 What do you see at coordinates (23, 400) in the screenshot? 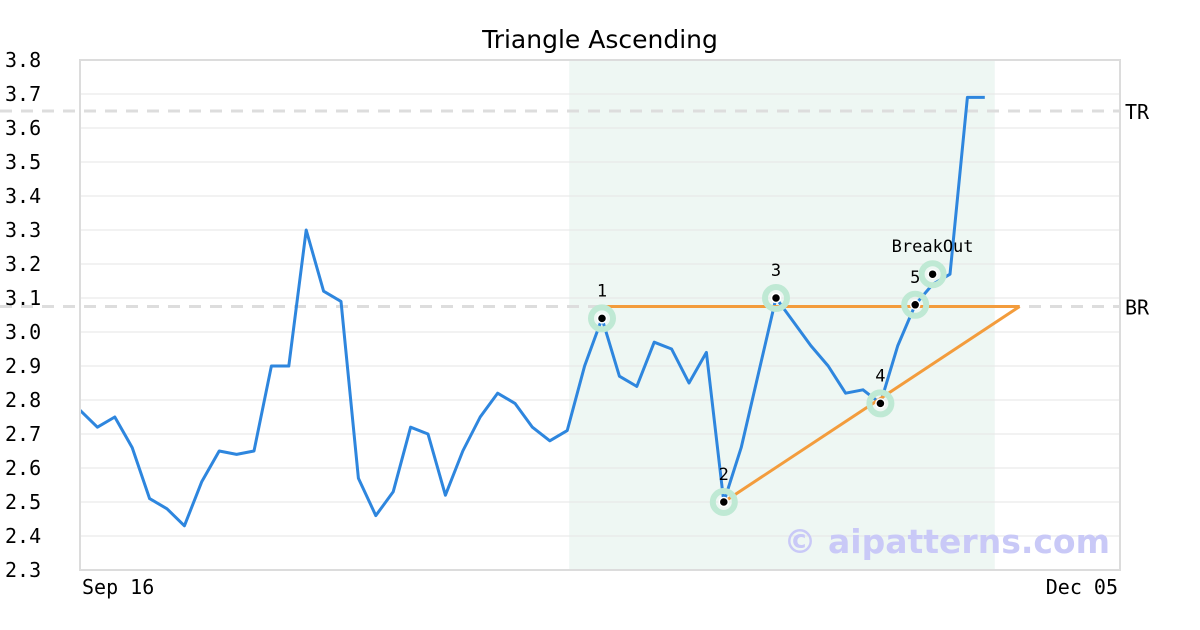
I see `y-tick-label: 2.8` at bounding box center [23, 400].